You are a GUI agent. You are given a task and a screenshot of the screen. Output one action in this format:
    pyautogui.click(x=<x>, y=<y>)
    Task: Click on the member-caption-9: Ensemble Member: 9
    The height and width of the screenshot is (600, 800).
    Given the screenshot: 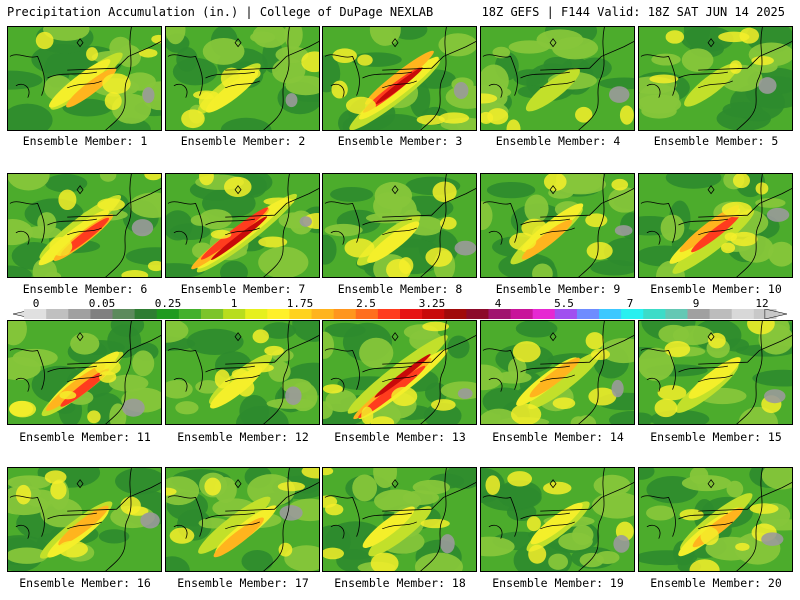 What is the action you would take?
    pyautogui.click(x=558, y=289)
    